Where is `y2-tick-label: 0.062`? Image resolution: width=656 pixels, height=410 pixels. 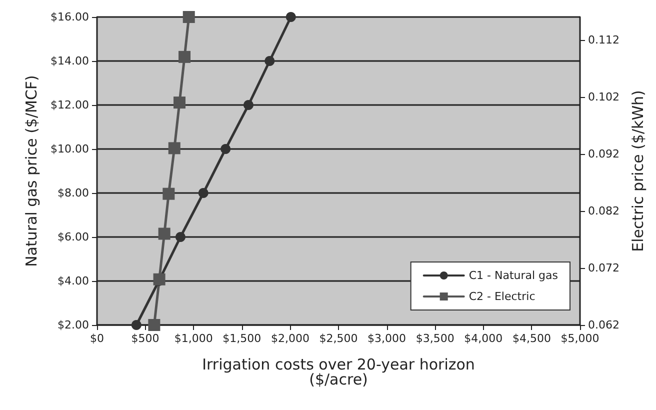 y2-tick-label: 0.062 is located at coordinates (604, 325).